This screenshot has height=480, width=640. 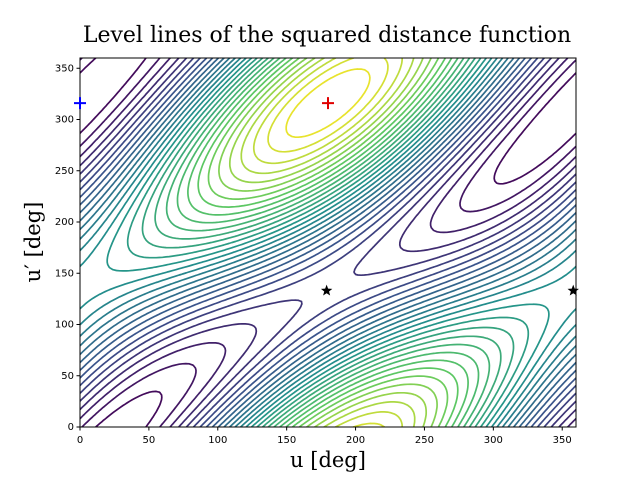 I want to click on y-tick-label: 300, so click(x=64, y=120).